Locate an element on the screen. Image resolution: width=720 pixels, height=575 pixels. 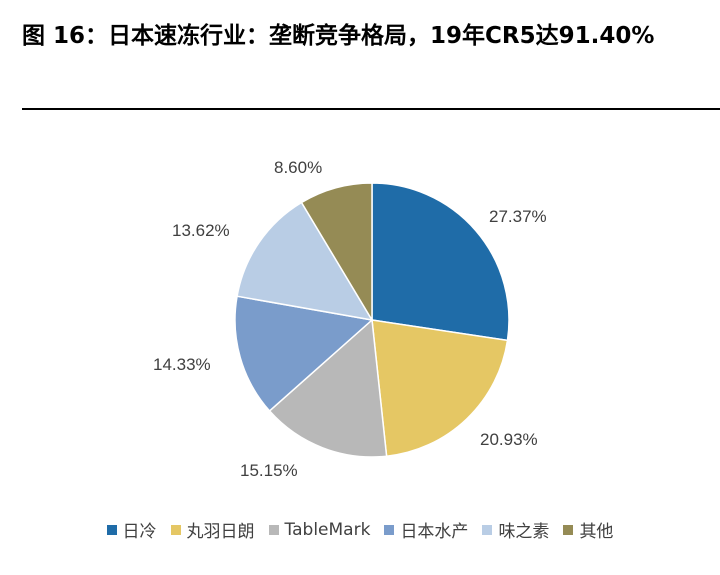
data-label-nichirei: 27.37% is located at coordinates (518, 216).